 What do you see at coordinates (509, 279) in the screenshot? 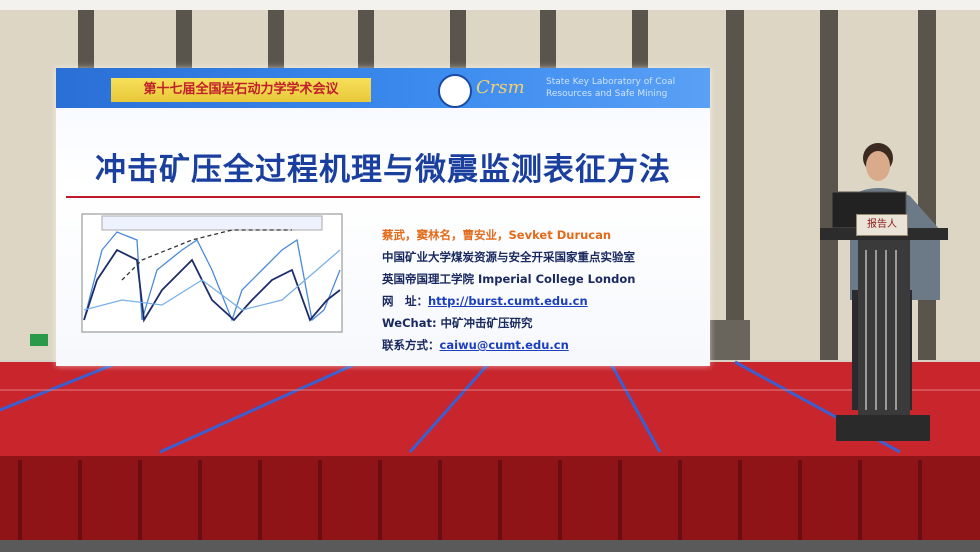
I see `affiliation: 英国帝国理工学院 Imperial College London` at bounding box center [509, 279].